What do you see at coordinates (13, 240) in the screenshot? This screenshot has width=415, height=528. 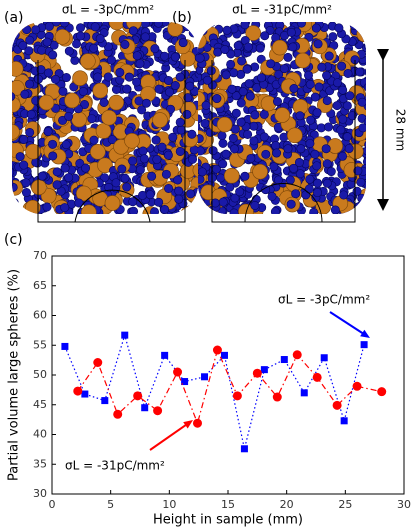 I see `panel-label: (c)` at bounding box center [13, 240].